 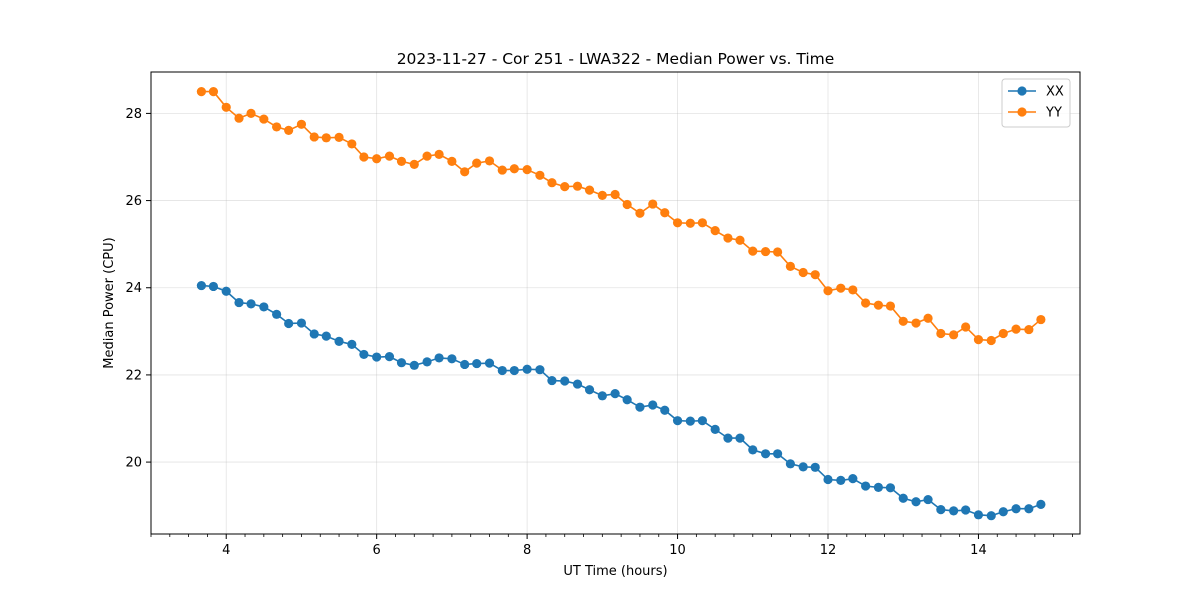 What do you see at coordinates (226, 550) in the screenshot?
I see `x-tick-label: 4` at bounding box center [226, 550].